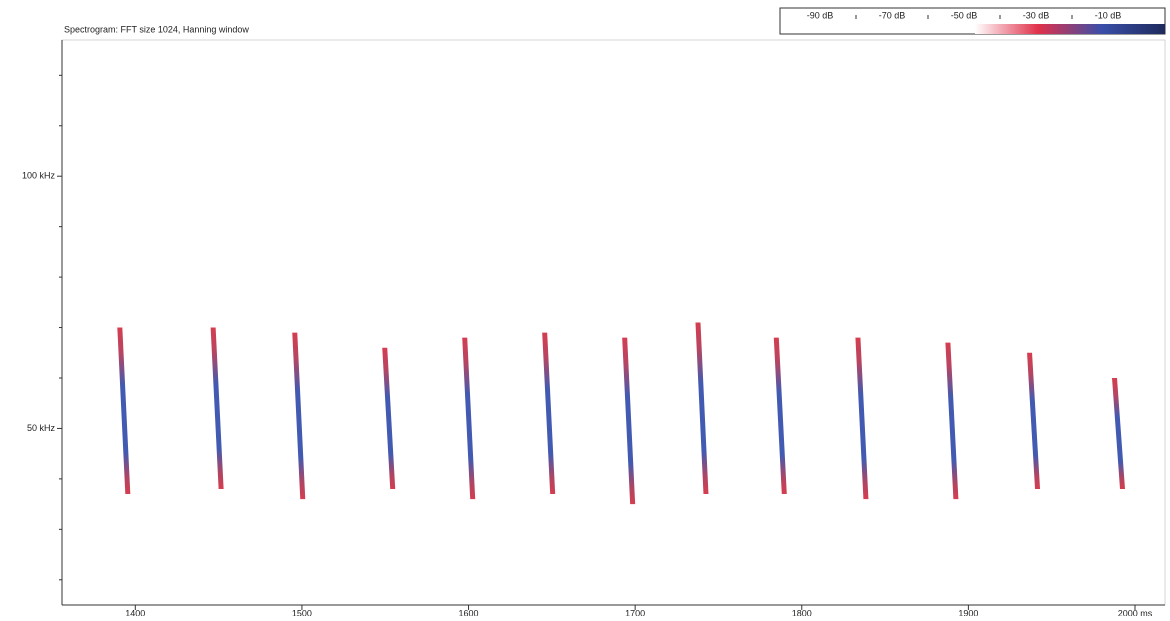 The image size is (1170, 621). What do you see at coordinates (1036, 15) in the screenshot?
I see `colorbar-label: -30 dB` at bounding box center [1036, 15].